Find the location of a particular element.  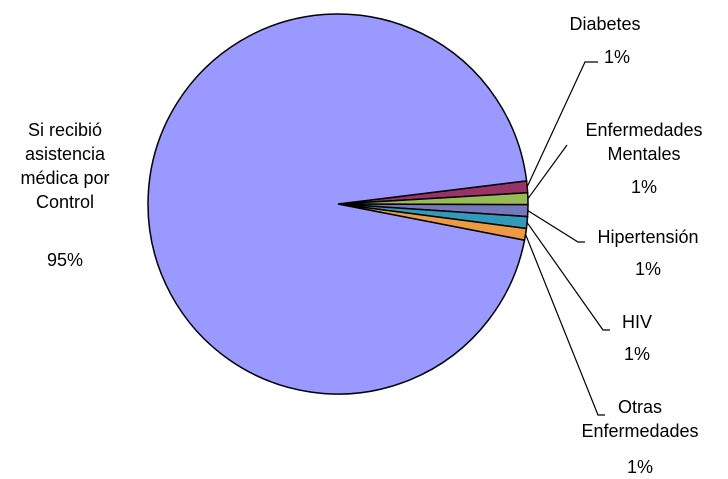

slice-percent: 95% is located at coordinates (65, 260).